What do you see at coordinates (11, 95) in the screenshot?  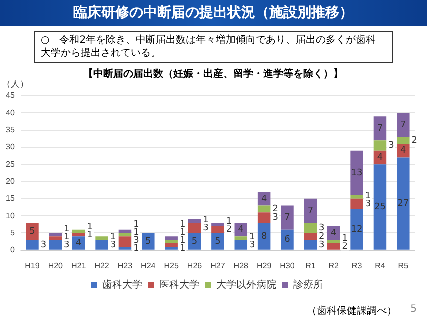 I see `y-tick-label: 45` at bounding box center [11, 95].